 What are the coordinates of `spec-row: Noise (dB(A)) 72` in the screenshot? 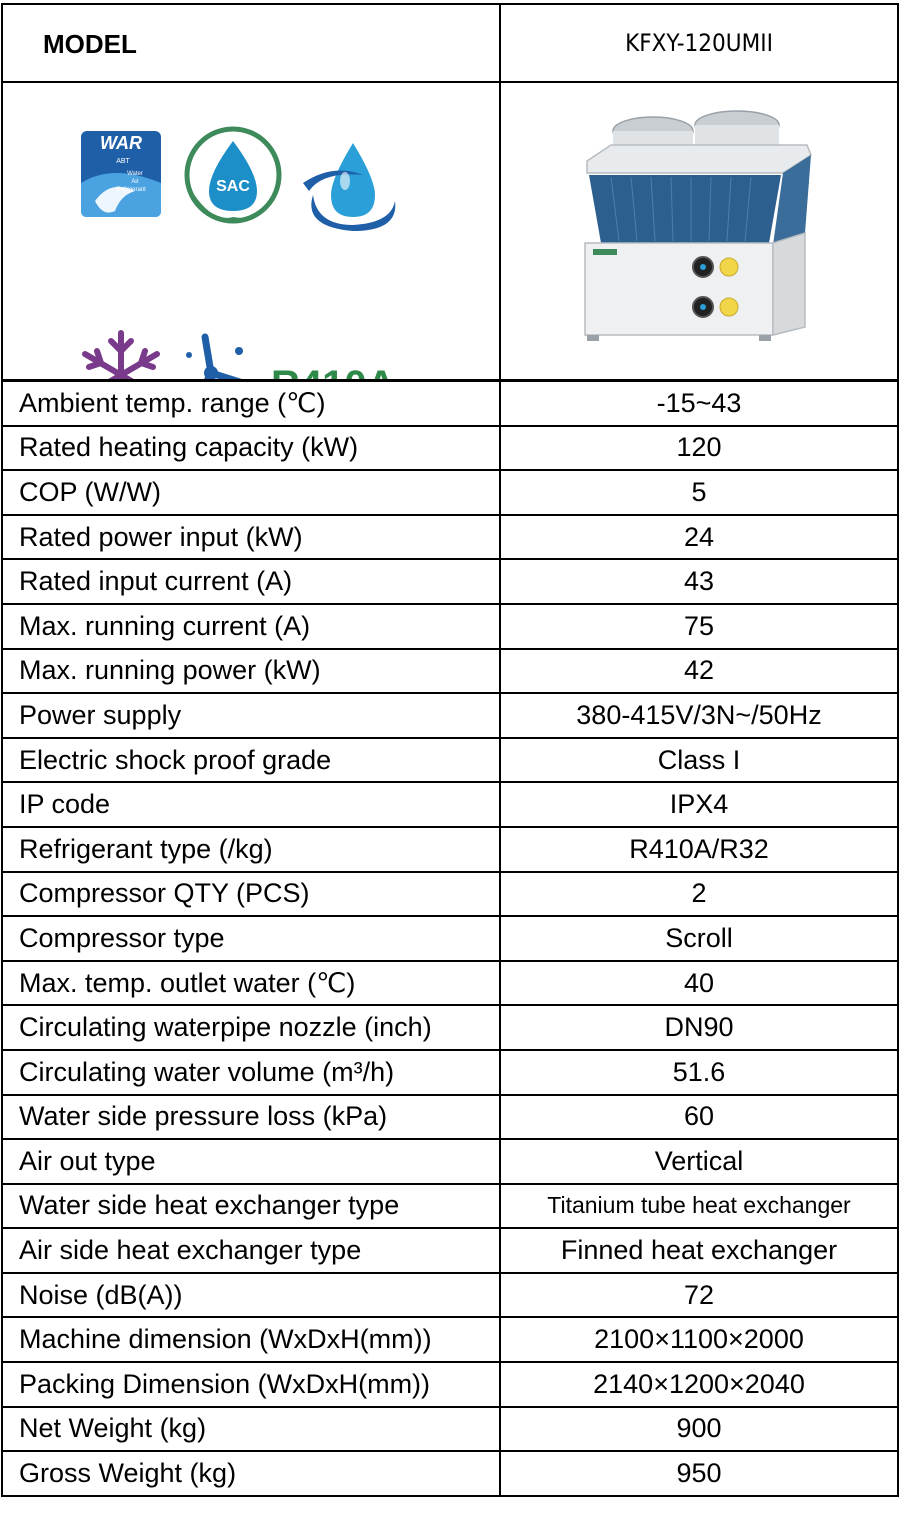 It's located at (450, 1295).